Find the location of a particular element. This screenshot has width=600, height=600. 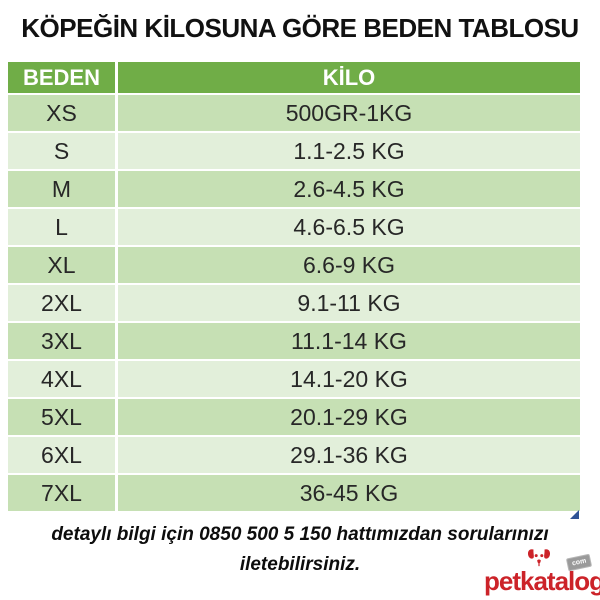

weight-cell: 11.1-14 KG is located at coordinates (349, 341).